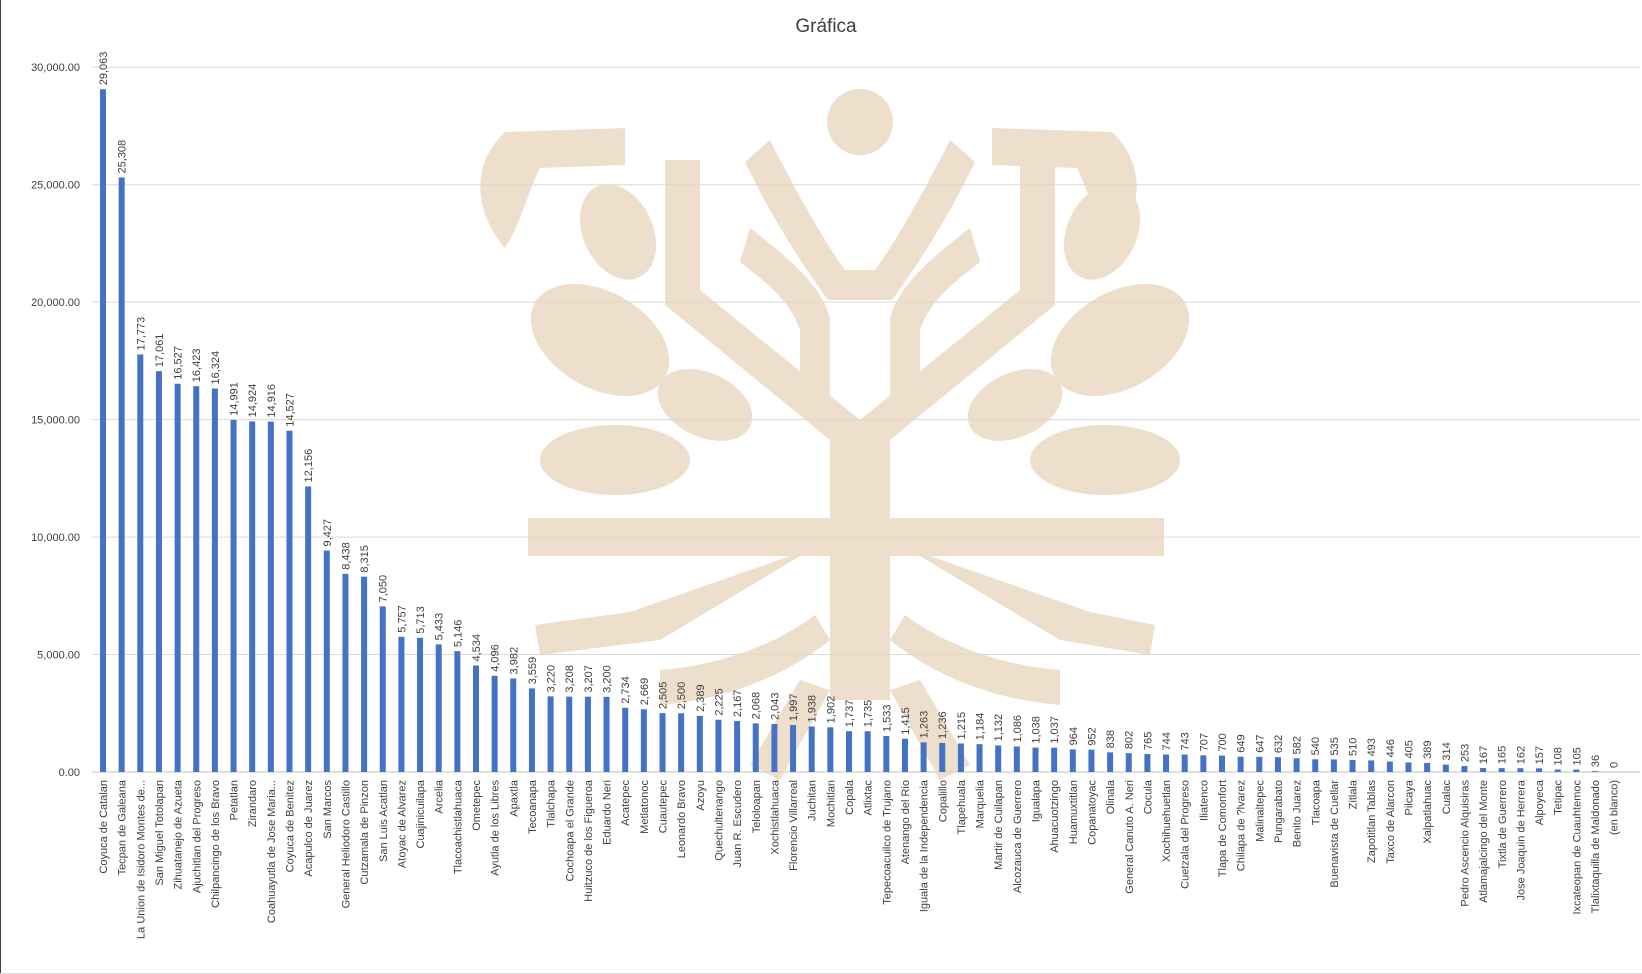 This screenshot has height=974, width=1642. Describe the element at coordinates (682, 696) in the screenshot. I see `data-label: 2,500` at that location.